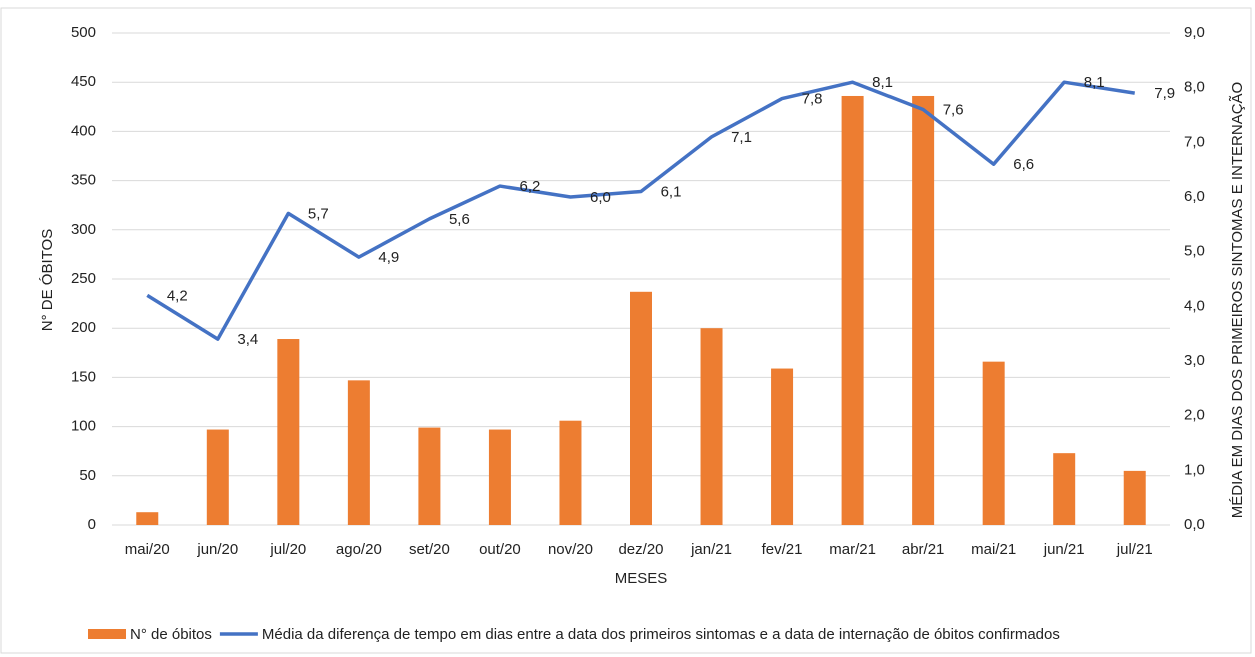 The width and height of the screenshot is (1255, 657). I want to click on y-axis-title: N° DE ÓBITOS, so click(47, 280).